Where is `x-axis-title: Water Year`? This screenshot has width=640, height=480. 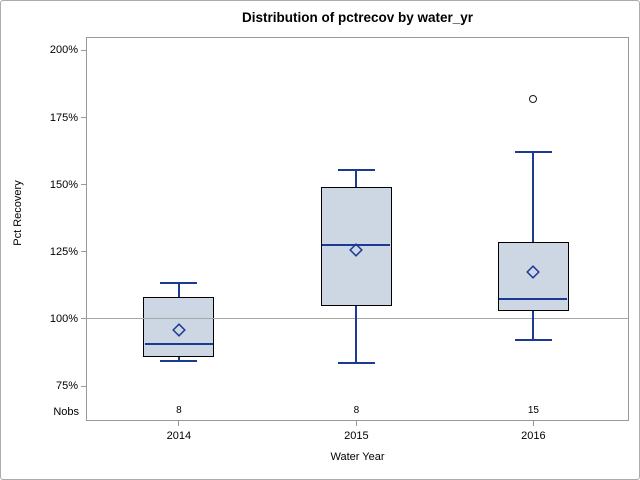 x-axis-title: Water Year is located at coordinates (357, 457).